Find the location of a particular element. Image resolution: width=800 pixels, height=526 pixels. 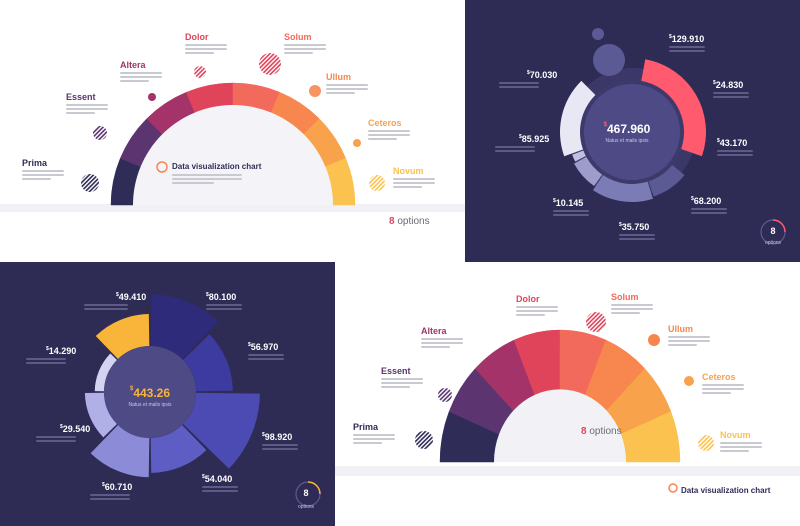

value-2: $24.830 is located at coordinates (728, 85).